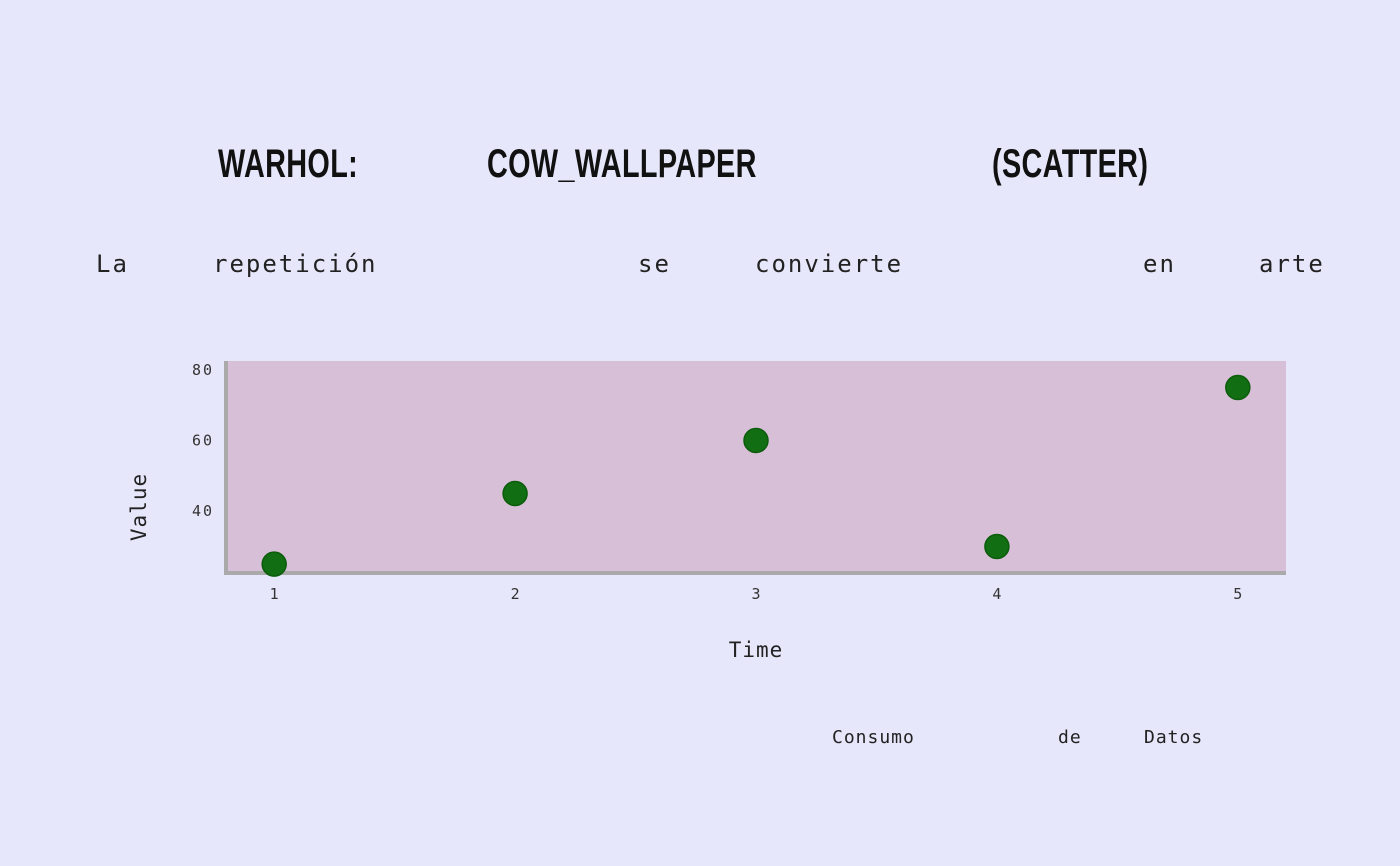 The image size is (1400, 866). I want to click on x-tick-label: 2, so click(516, 594).